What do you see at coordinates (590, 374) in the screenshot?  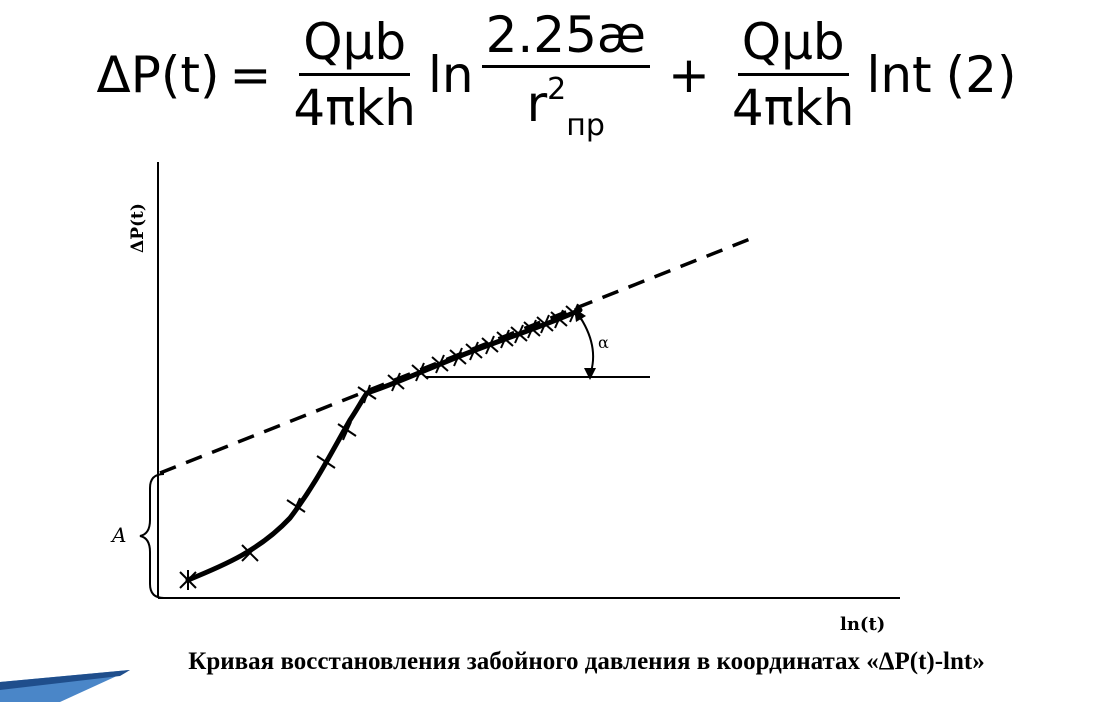 I see `angle-arrowhead-bottom` at bounding box center [590, 374].